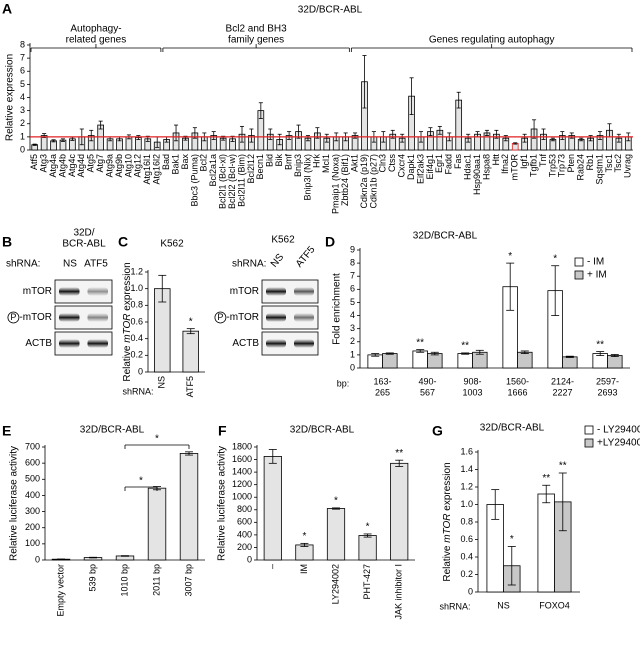 The height and width of the screenshot is (658, 640). Describe the element at coordinates (322, 430) in the screenshot. I see `chart-title: 32D/BCR-ABL` at that location.